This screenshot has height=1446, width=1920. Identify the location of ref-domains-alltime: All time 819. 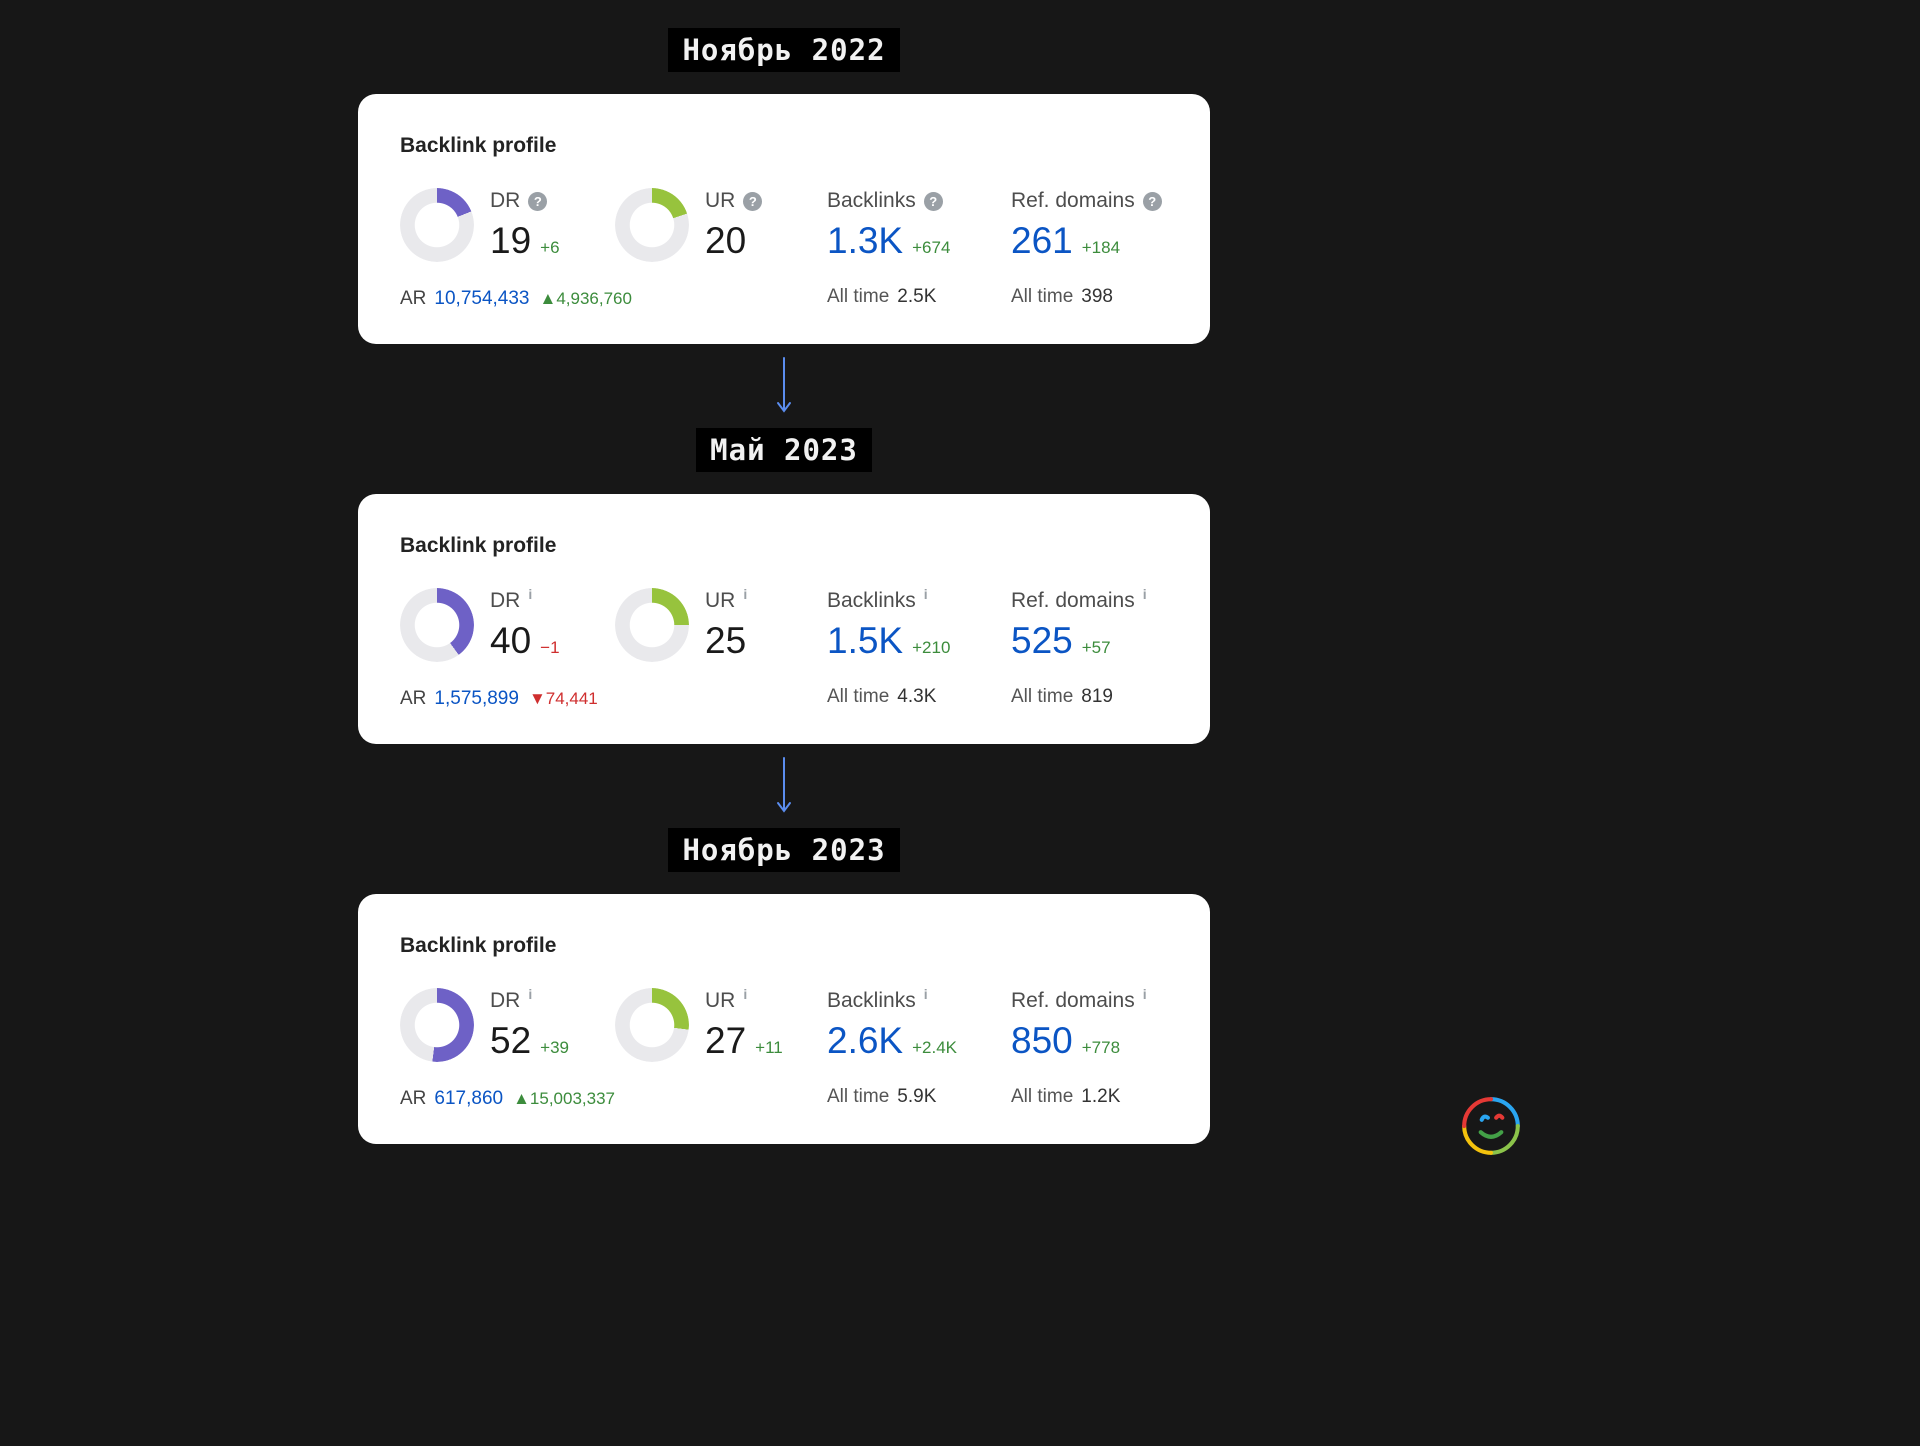
(1062, 696).